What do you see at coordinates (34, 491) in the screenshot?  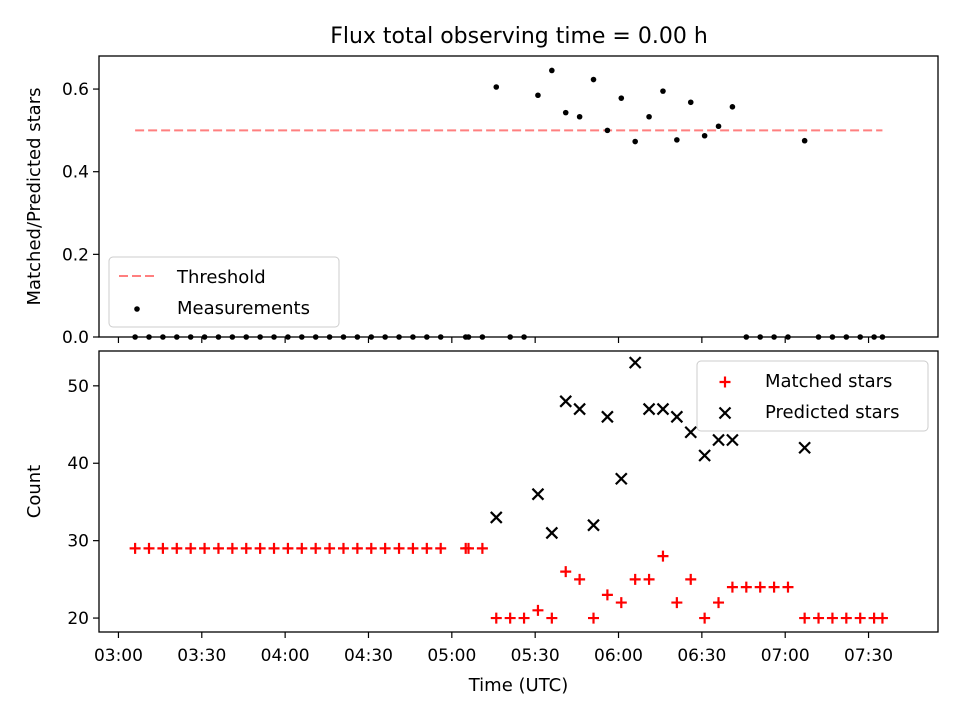 I see `bottom-panel-y-axis-label: Count` at bounding box center [34, 491].